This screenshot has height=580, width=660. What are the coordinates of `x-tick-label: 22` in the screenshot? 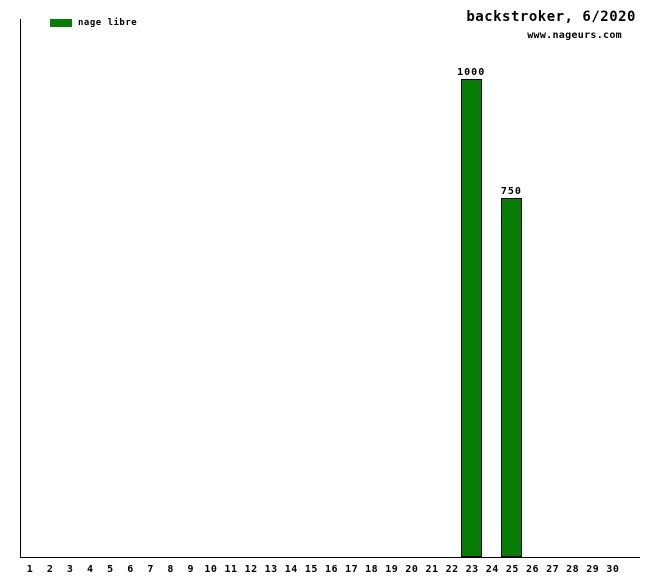 It's located at (452, 569).